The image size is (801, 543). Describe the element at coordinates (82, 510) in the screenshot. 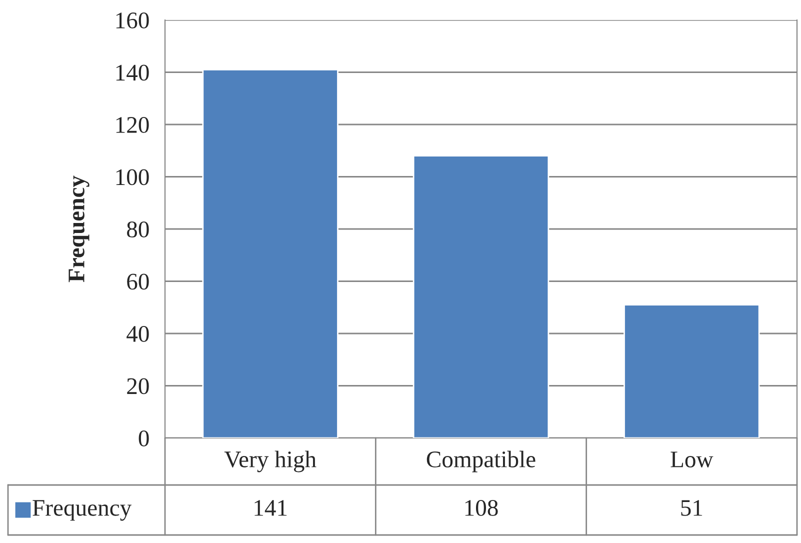

I see `legend-label: Frequency` at that location.